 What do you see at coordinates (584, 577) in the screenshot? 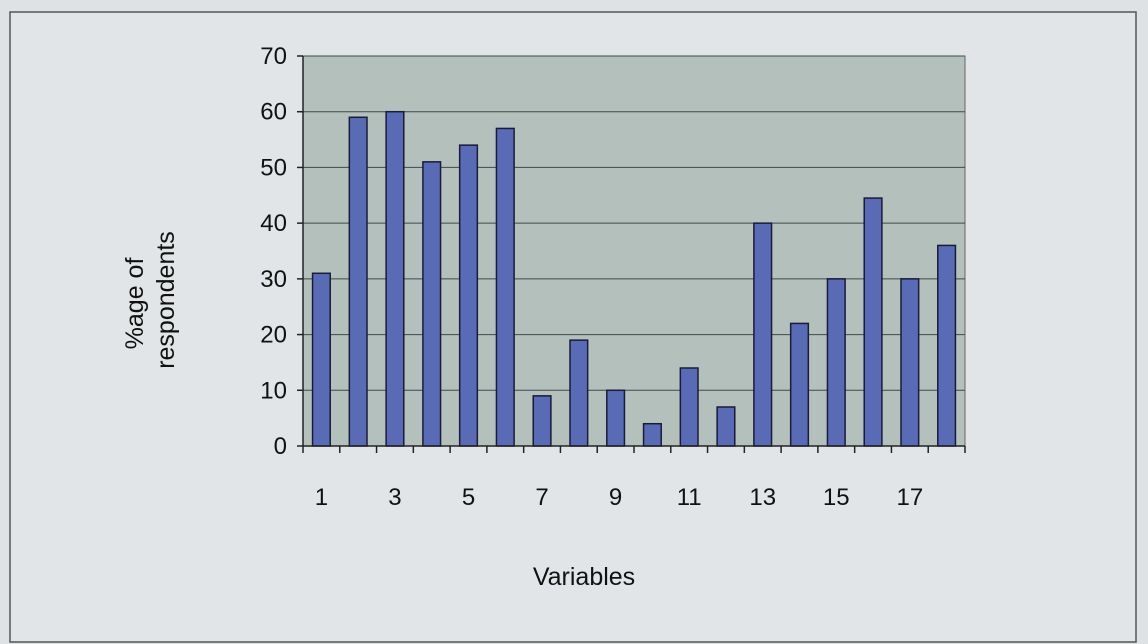
I see `x-axis-title: Variables` at bounding box center [584, 577].